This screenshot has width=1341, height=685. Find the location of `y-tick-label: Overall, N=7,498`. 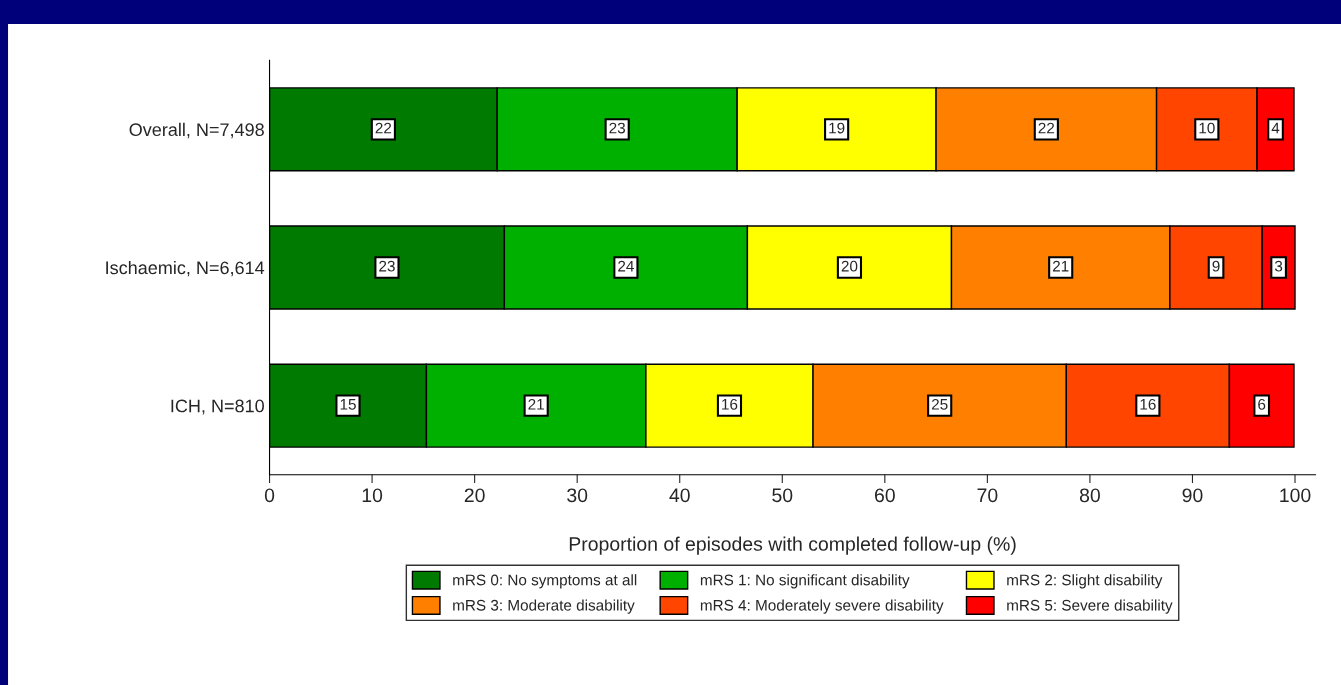

y-tick-label: Overall, N=7,498 is located at coordinates (196, 130).